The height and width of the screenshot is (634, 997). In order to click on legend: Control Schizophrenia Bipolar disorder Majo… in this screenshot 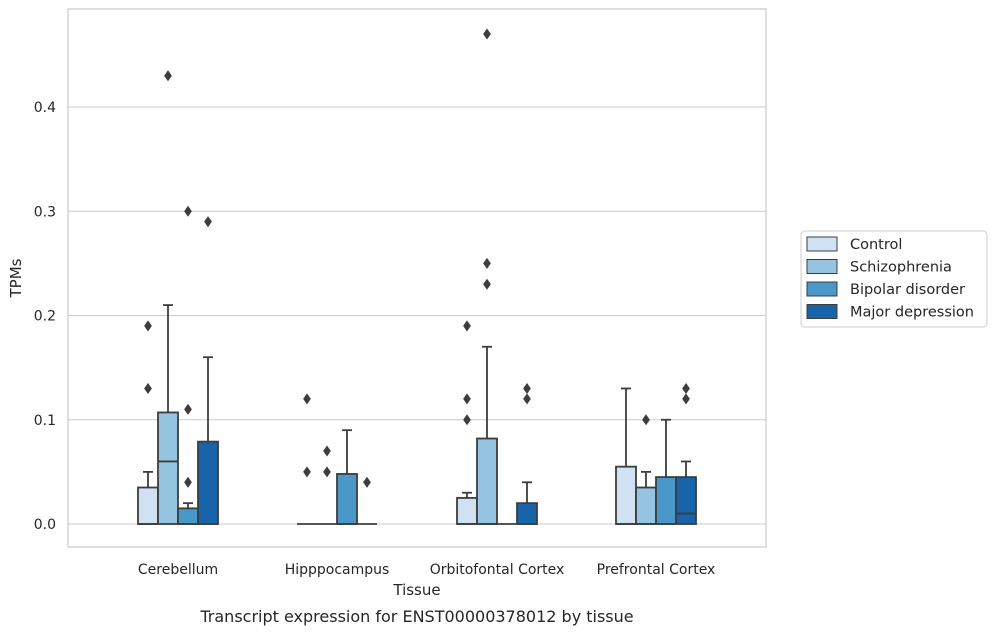, I will do `click(894, 279)`.